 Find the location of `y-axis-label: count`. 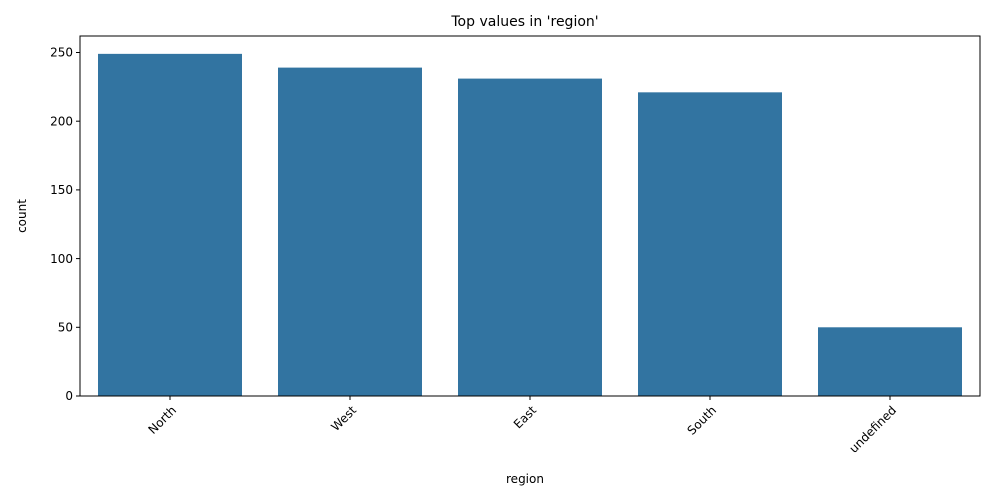

y-axis-label: count is located at coordinates (22, 216).